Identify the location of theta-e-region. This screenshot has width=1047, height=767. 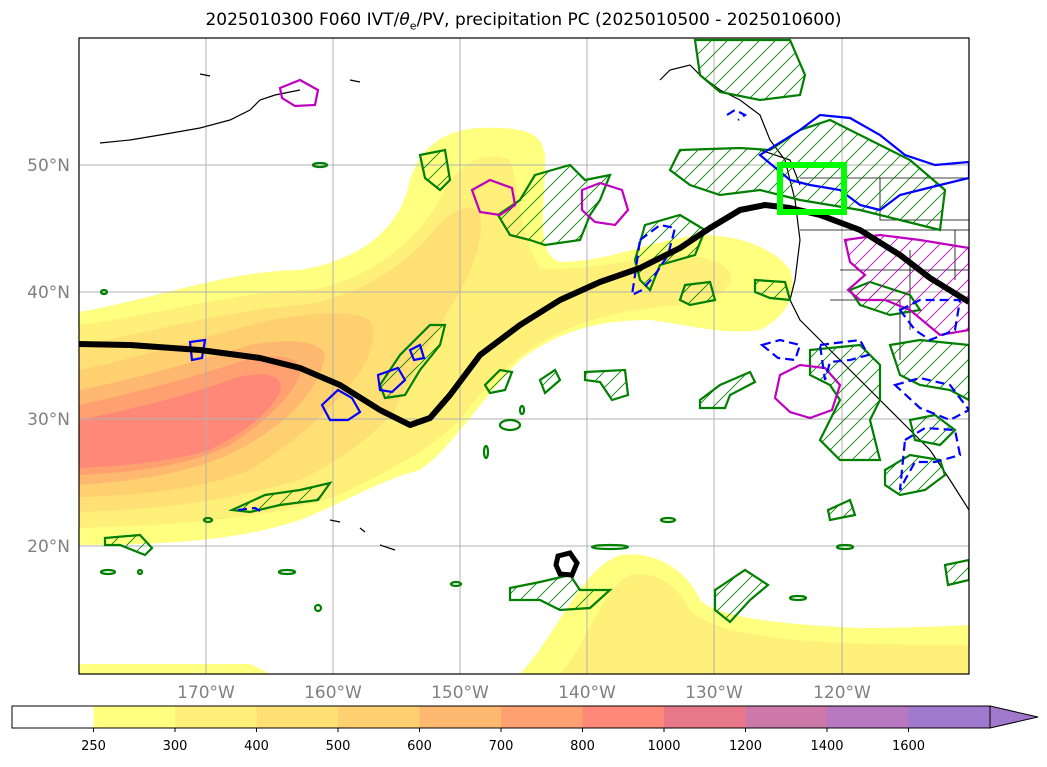
(906, 285).